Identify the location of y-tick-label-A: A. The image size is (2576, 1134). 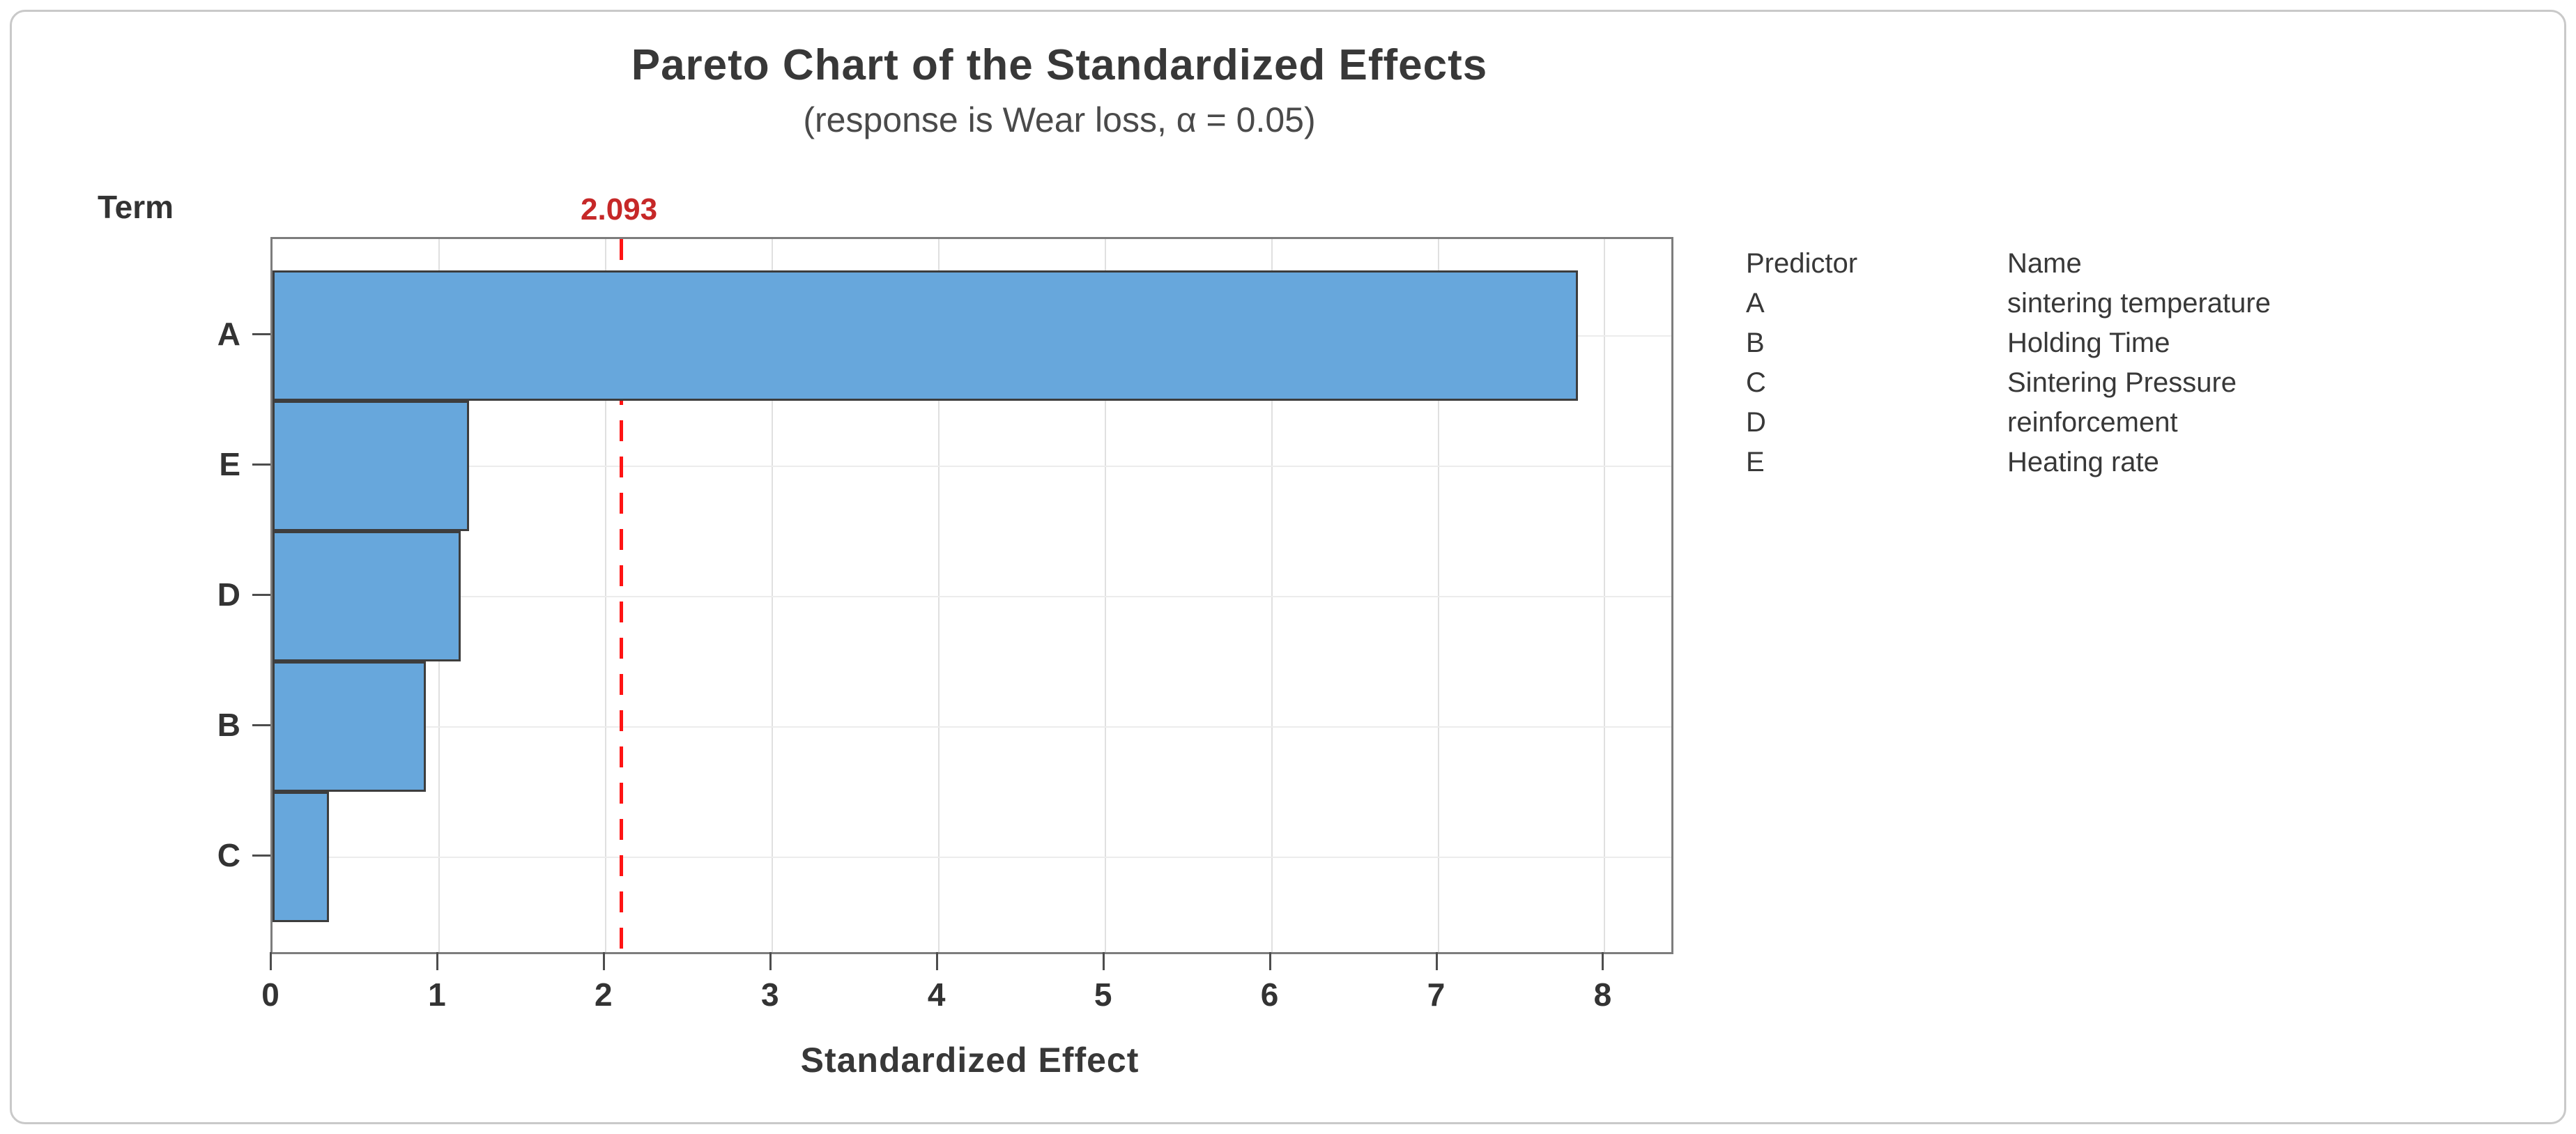
(228, 334).